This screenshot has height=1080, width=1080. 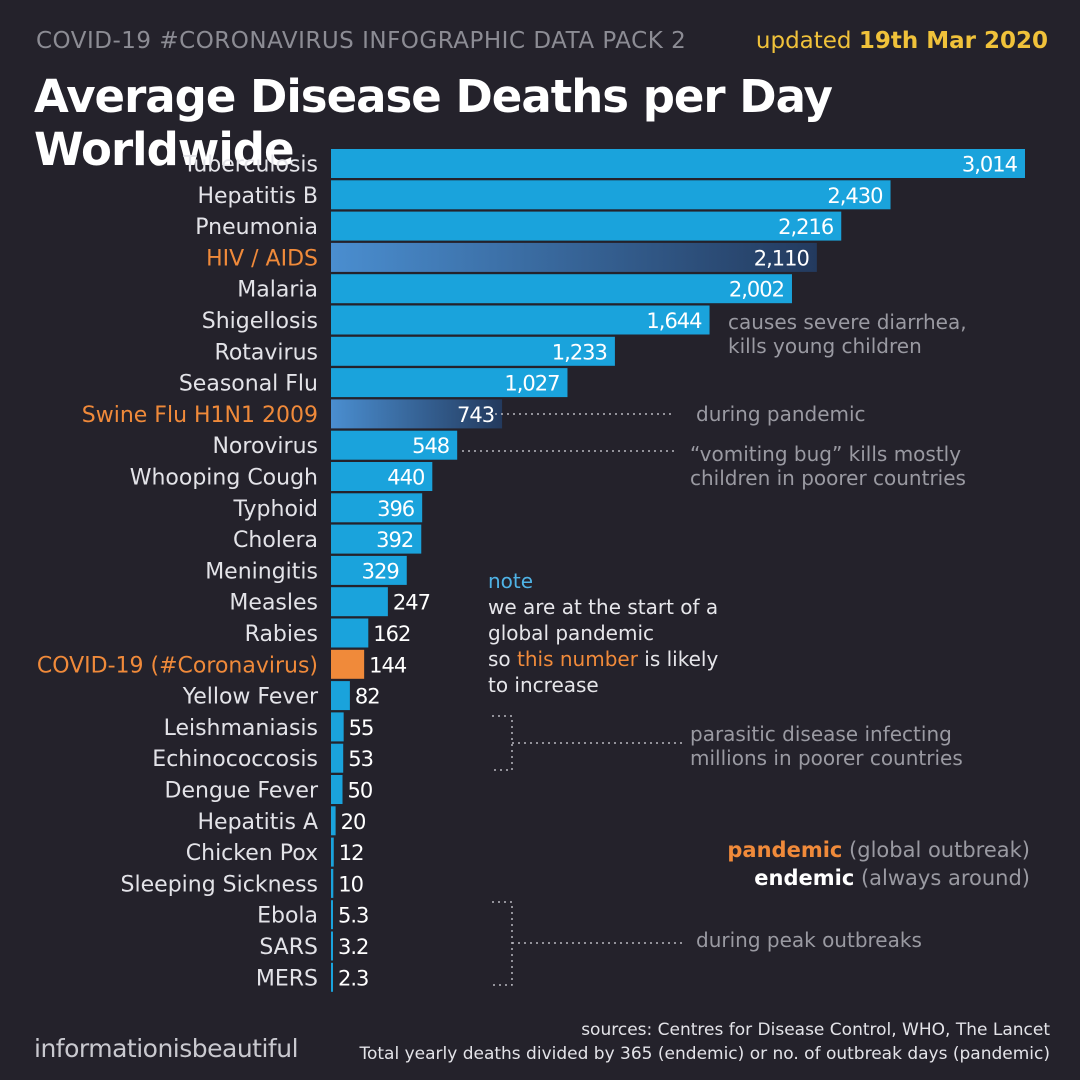 I want to click on note-line-3: so this number is likely, so click(x=618, y=659).